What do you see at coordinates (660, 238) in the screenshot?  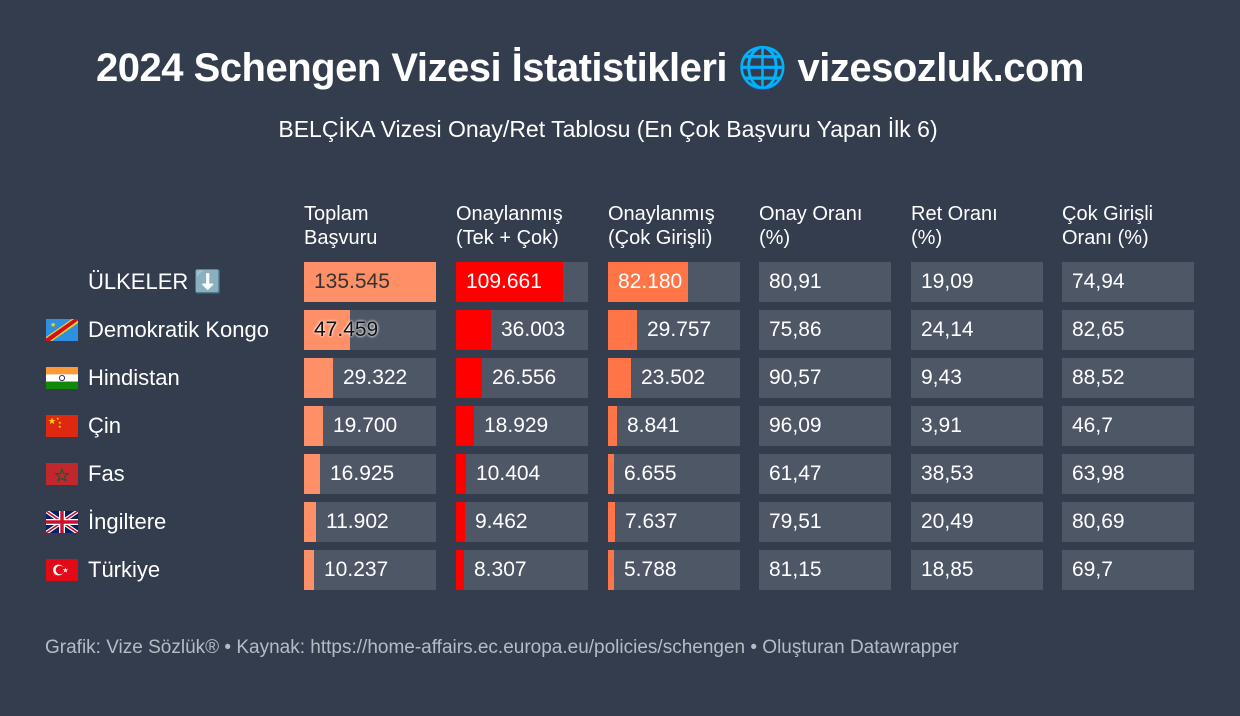 I see `column-header-line: (Çok Girişli)` at bounding box center [660, 238].